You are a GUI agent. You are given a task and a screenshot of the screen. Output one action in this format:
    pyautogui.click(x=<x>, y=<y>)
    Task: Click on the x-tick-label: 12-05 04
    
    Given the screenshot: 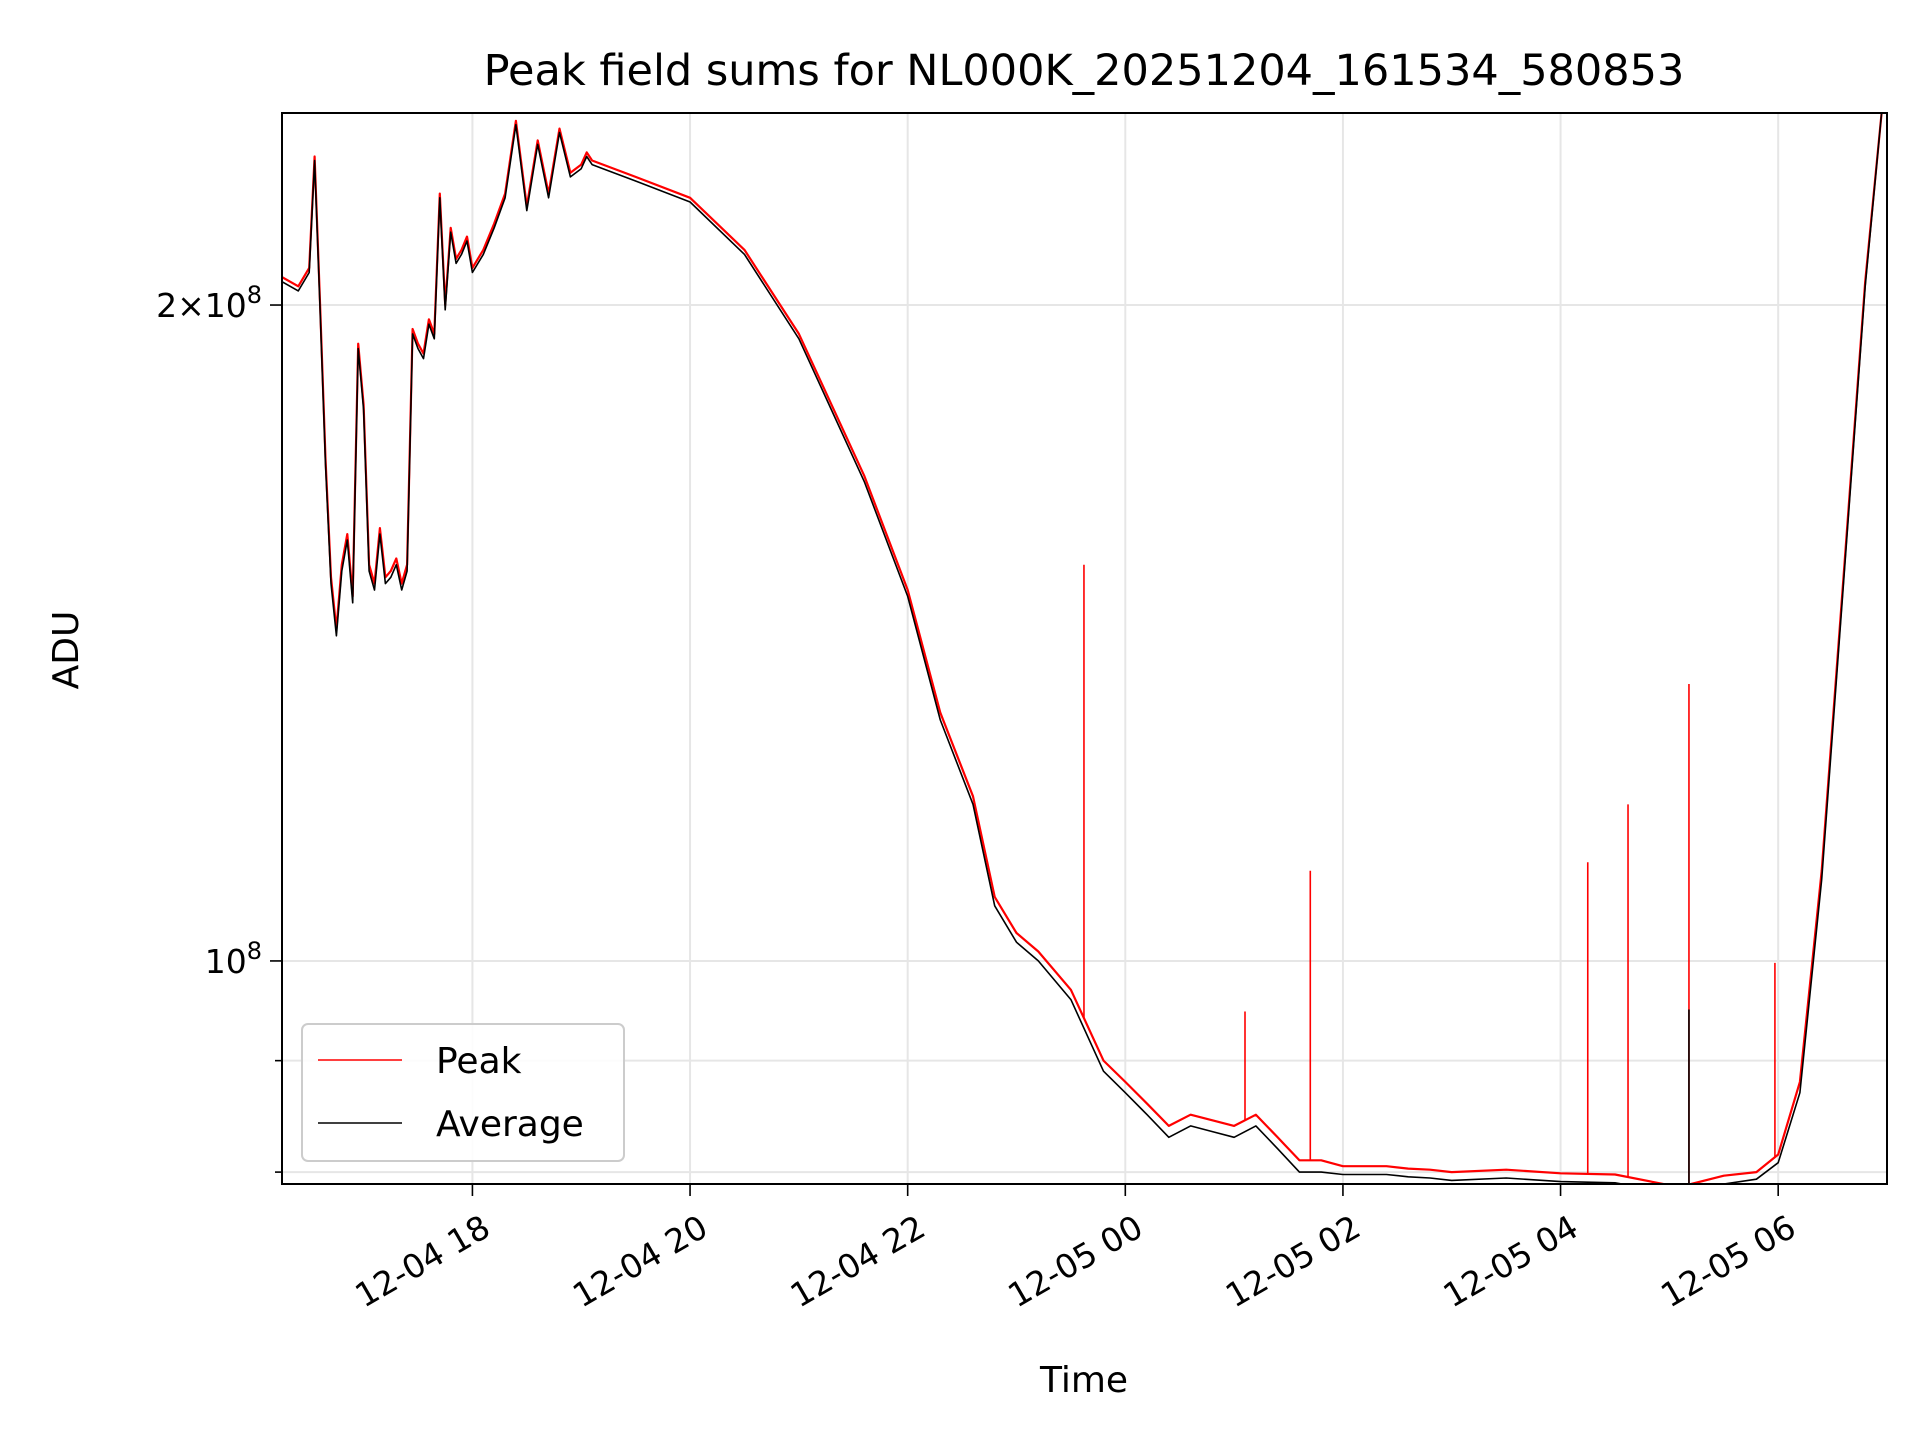 What is the action you would take?
    pyautogui.click(x=1511, y=1261)
    